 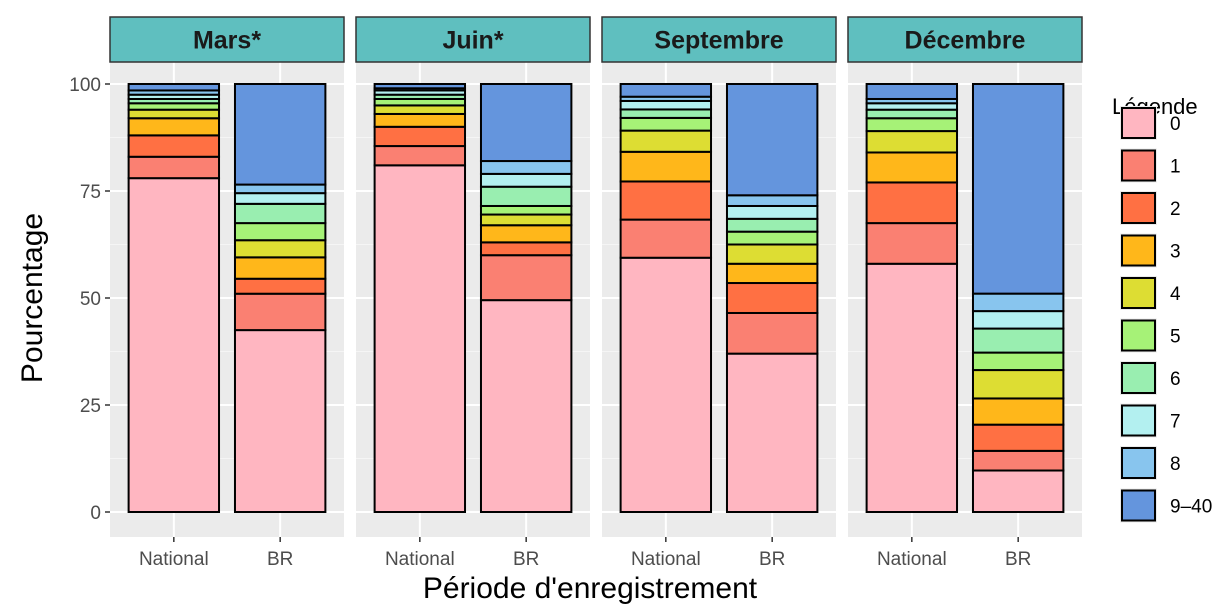 What do you see at coordinates (1191, 507) in the screenshot?
I see `legend-label: 9–40` at bounding box center [1191, 507].